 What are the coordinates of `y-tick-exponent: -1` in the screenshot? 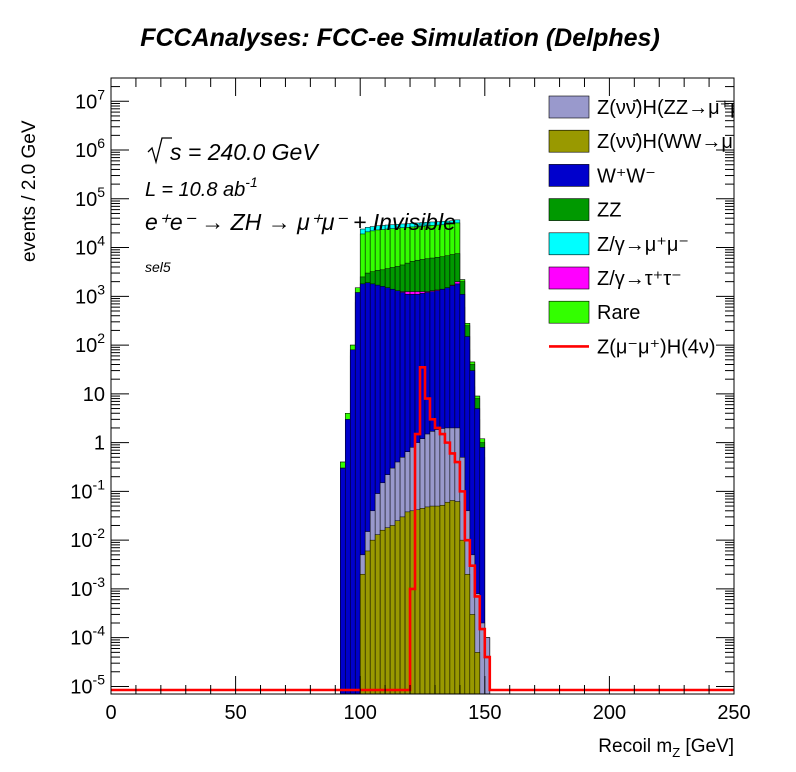 It's located at (99, 484).